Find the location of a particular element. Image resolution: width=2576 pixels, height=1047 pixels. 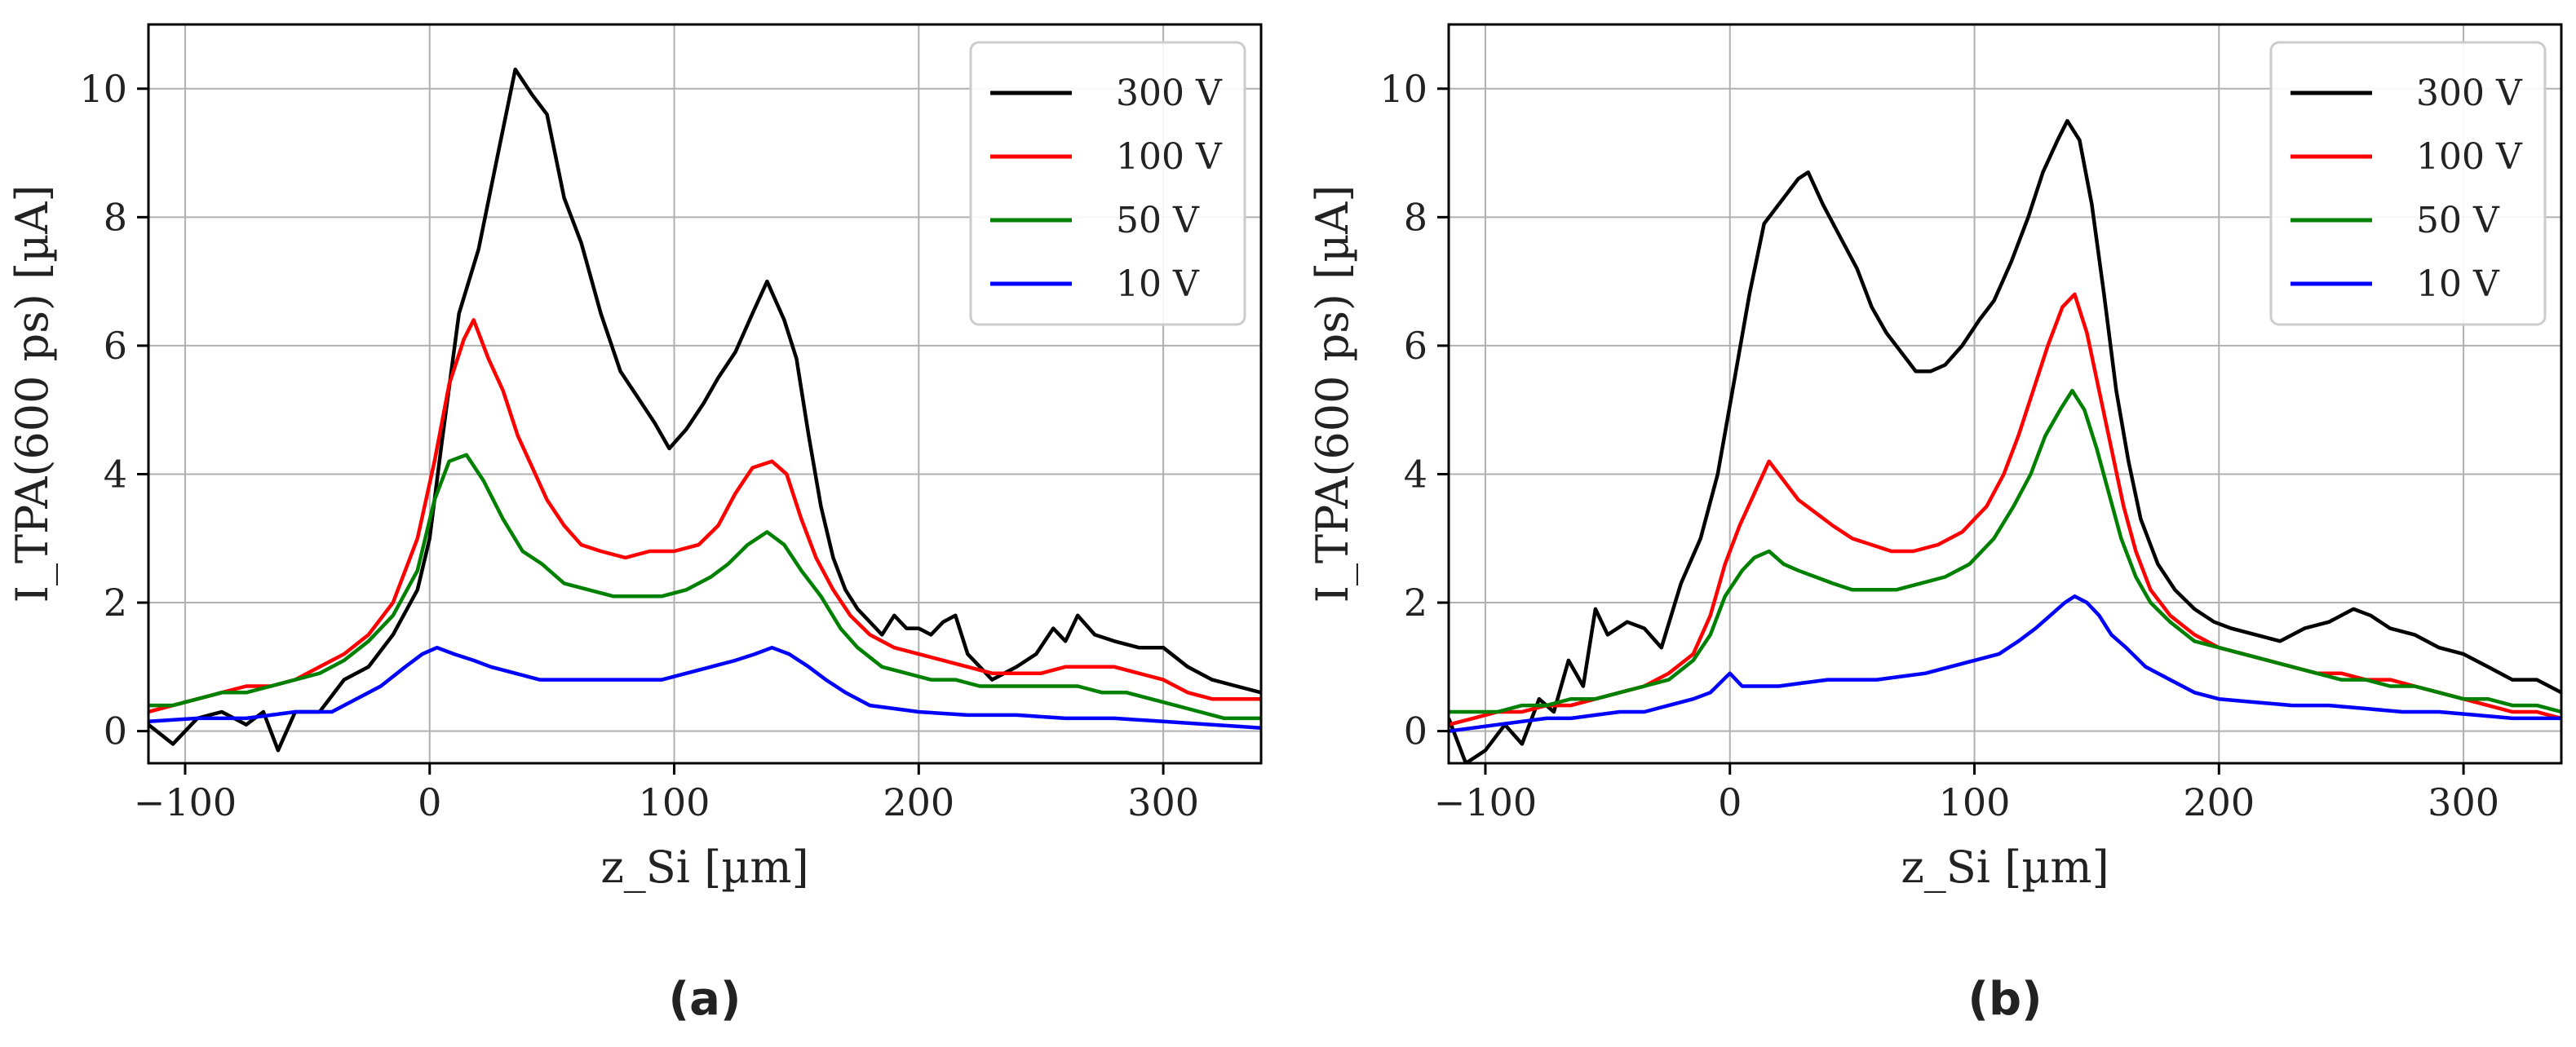

y-tick-label-b: 4 is located at coordinates (1415, 474).